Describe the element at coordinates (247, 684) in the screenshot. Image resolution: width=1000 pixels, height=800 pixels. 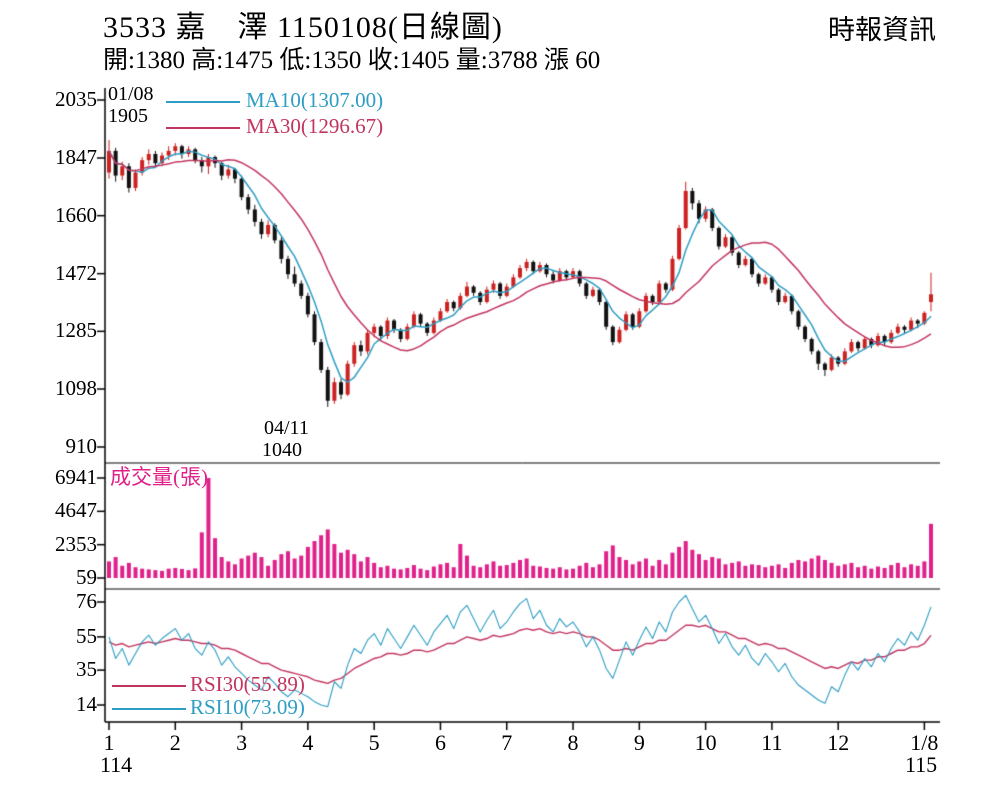
I see `rsi30-legend: RSI30(55.89)` at that location.